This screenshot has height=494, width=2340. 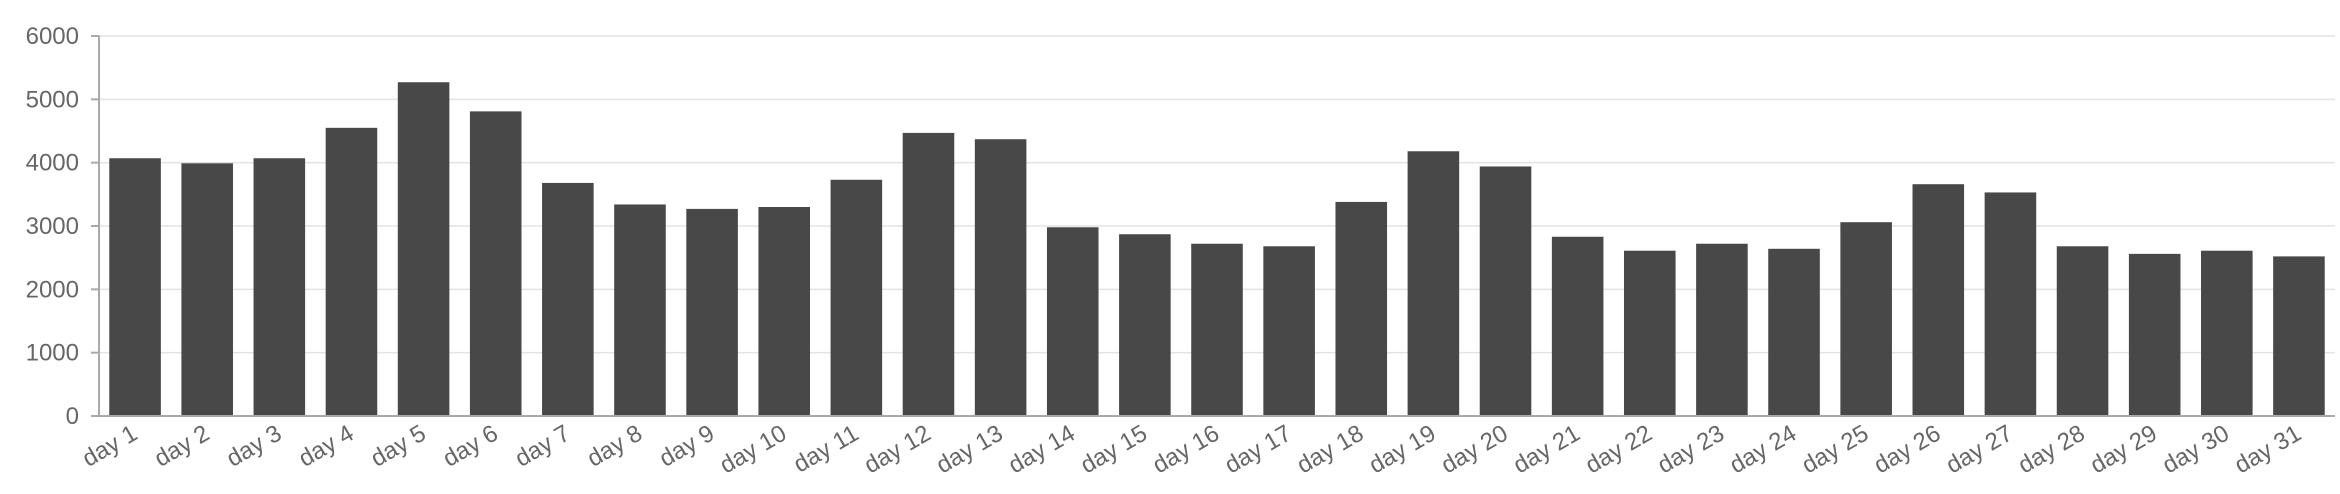 What do you see at coordinates (52, 289) in the screenshot?
I see `y-tick-label: 2000` at bounding box center [52, 289].